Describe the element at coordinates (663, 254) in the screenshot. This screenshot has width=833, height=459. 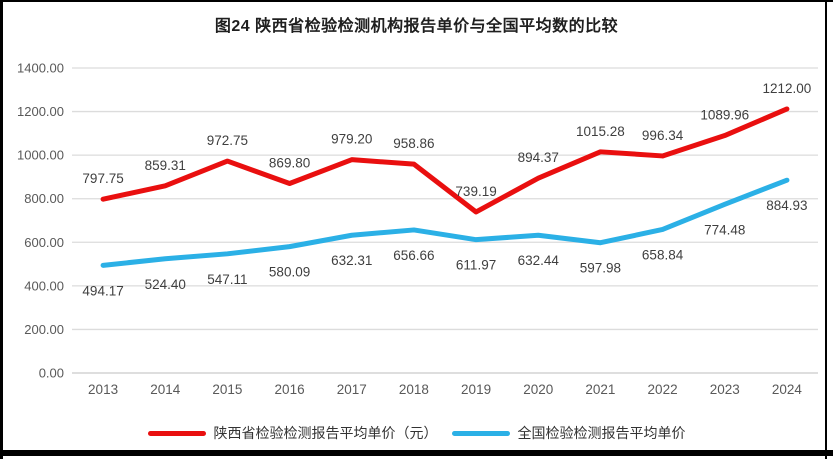
I see `data-label: 658.84` at that location.